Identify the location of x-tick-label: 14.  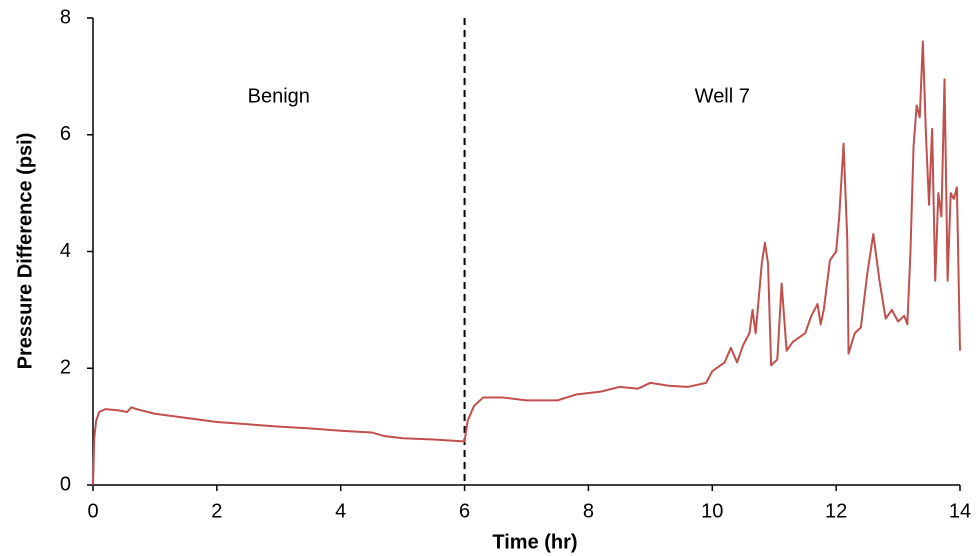
(960, 511).